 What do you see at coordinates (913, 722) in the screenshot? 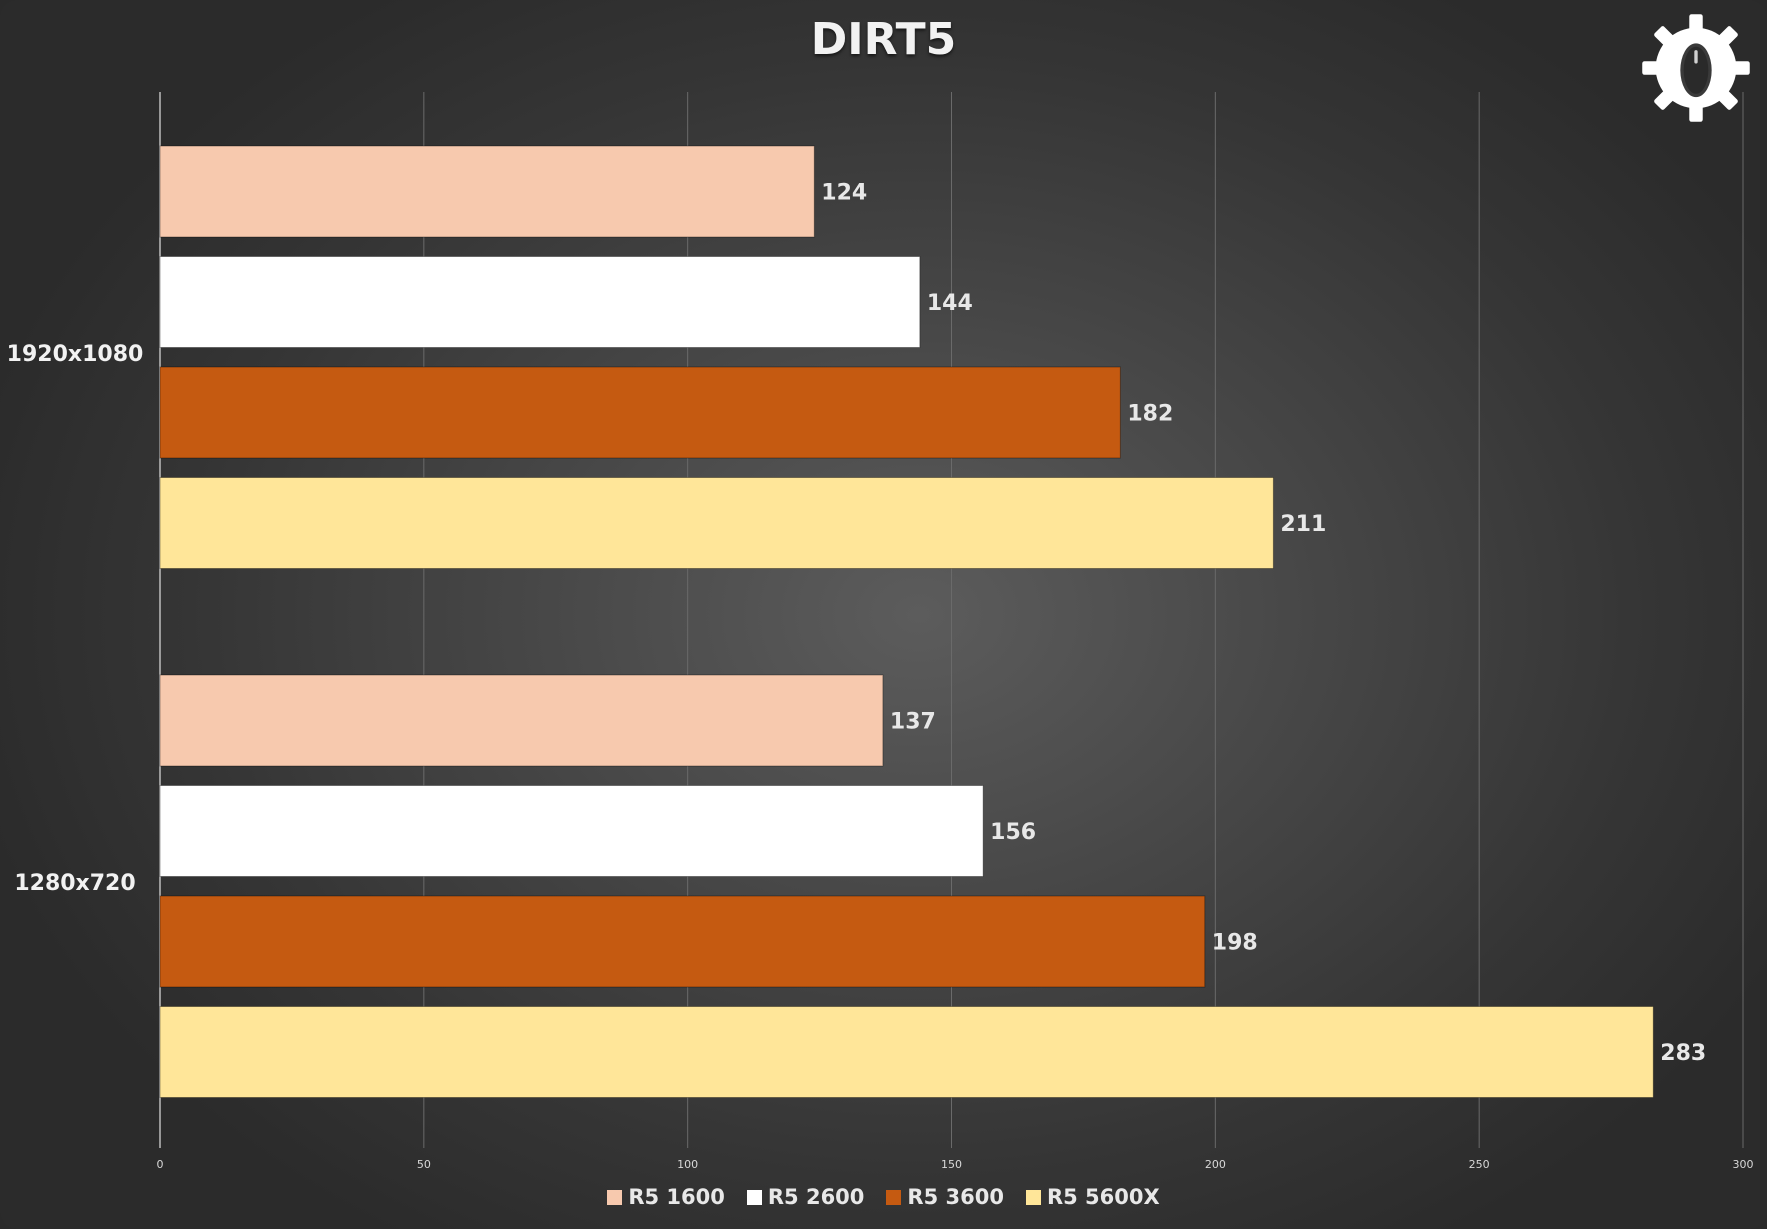
I see `data-label: 137` at bounding box center [913, 722].